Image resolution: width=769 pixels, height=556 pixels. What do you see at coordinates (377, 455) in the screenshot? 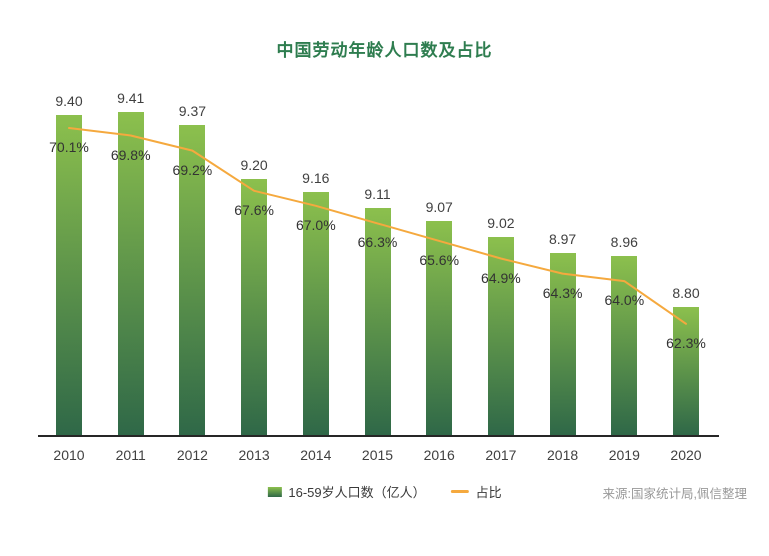
I see `x-tick-label-2015: 2015` at bounding box center [377, 455].